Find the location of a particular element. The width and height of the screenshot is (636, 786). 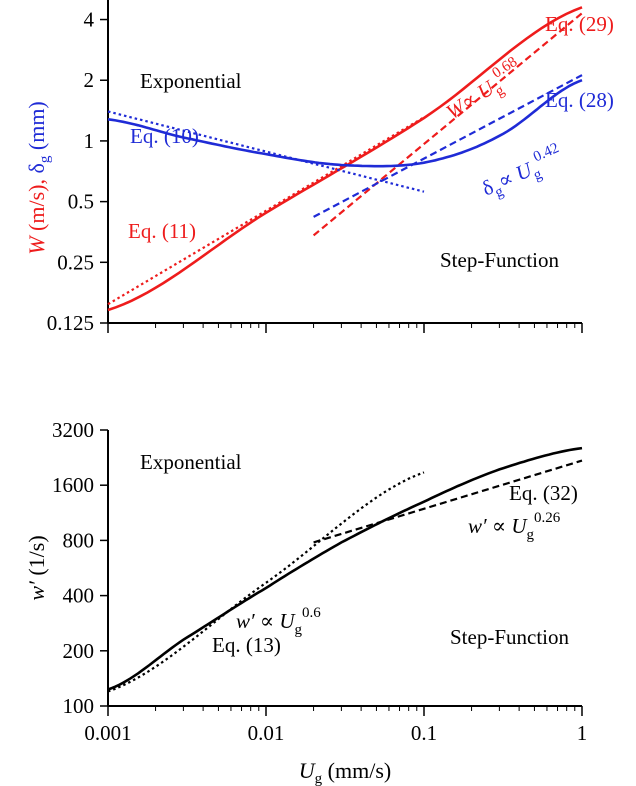

bottom-y-ticks: 100 200 400 800 1600 3200 is located at coordinates (80, 568).